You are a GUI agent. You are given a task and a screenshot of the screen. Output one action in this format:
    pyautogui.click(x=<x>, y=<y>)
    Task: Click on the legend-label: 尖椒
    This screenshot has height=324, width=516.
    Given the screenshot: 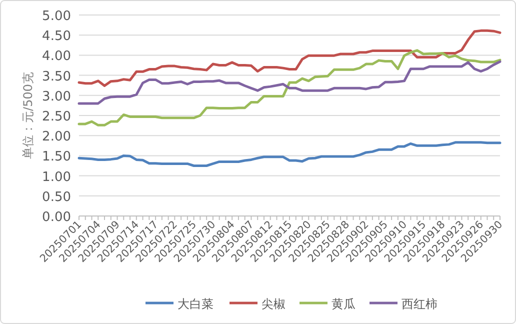 What is the action you would take?
    pyautogui.click(x=274, y=304)
    